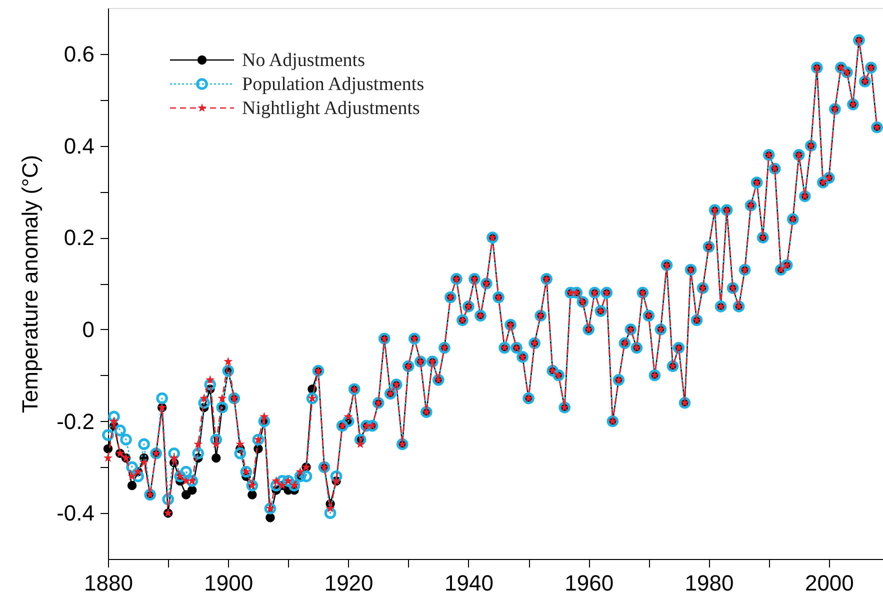  I want to click on y-axis-title: Temperature anomaly (°C), so click(30, 284).